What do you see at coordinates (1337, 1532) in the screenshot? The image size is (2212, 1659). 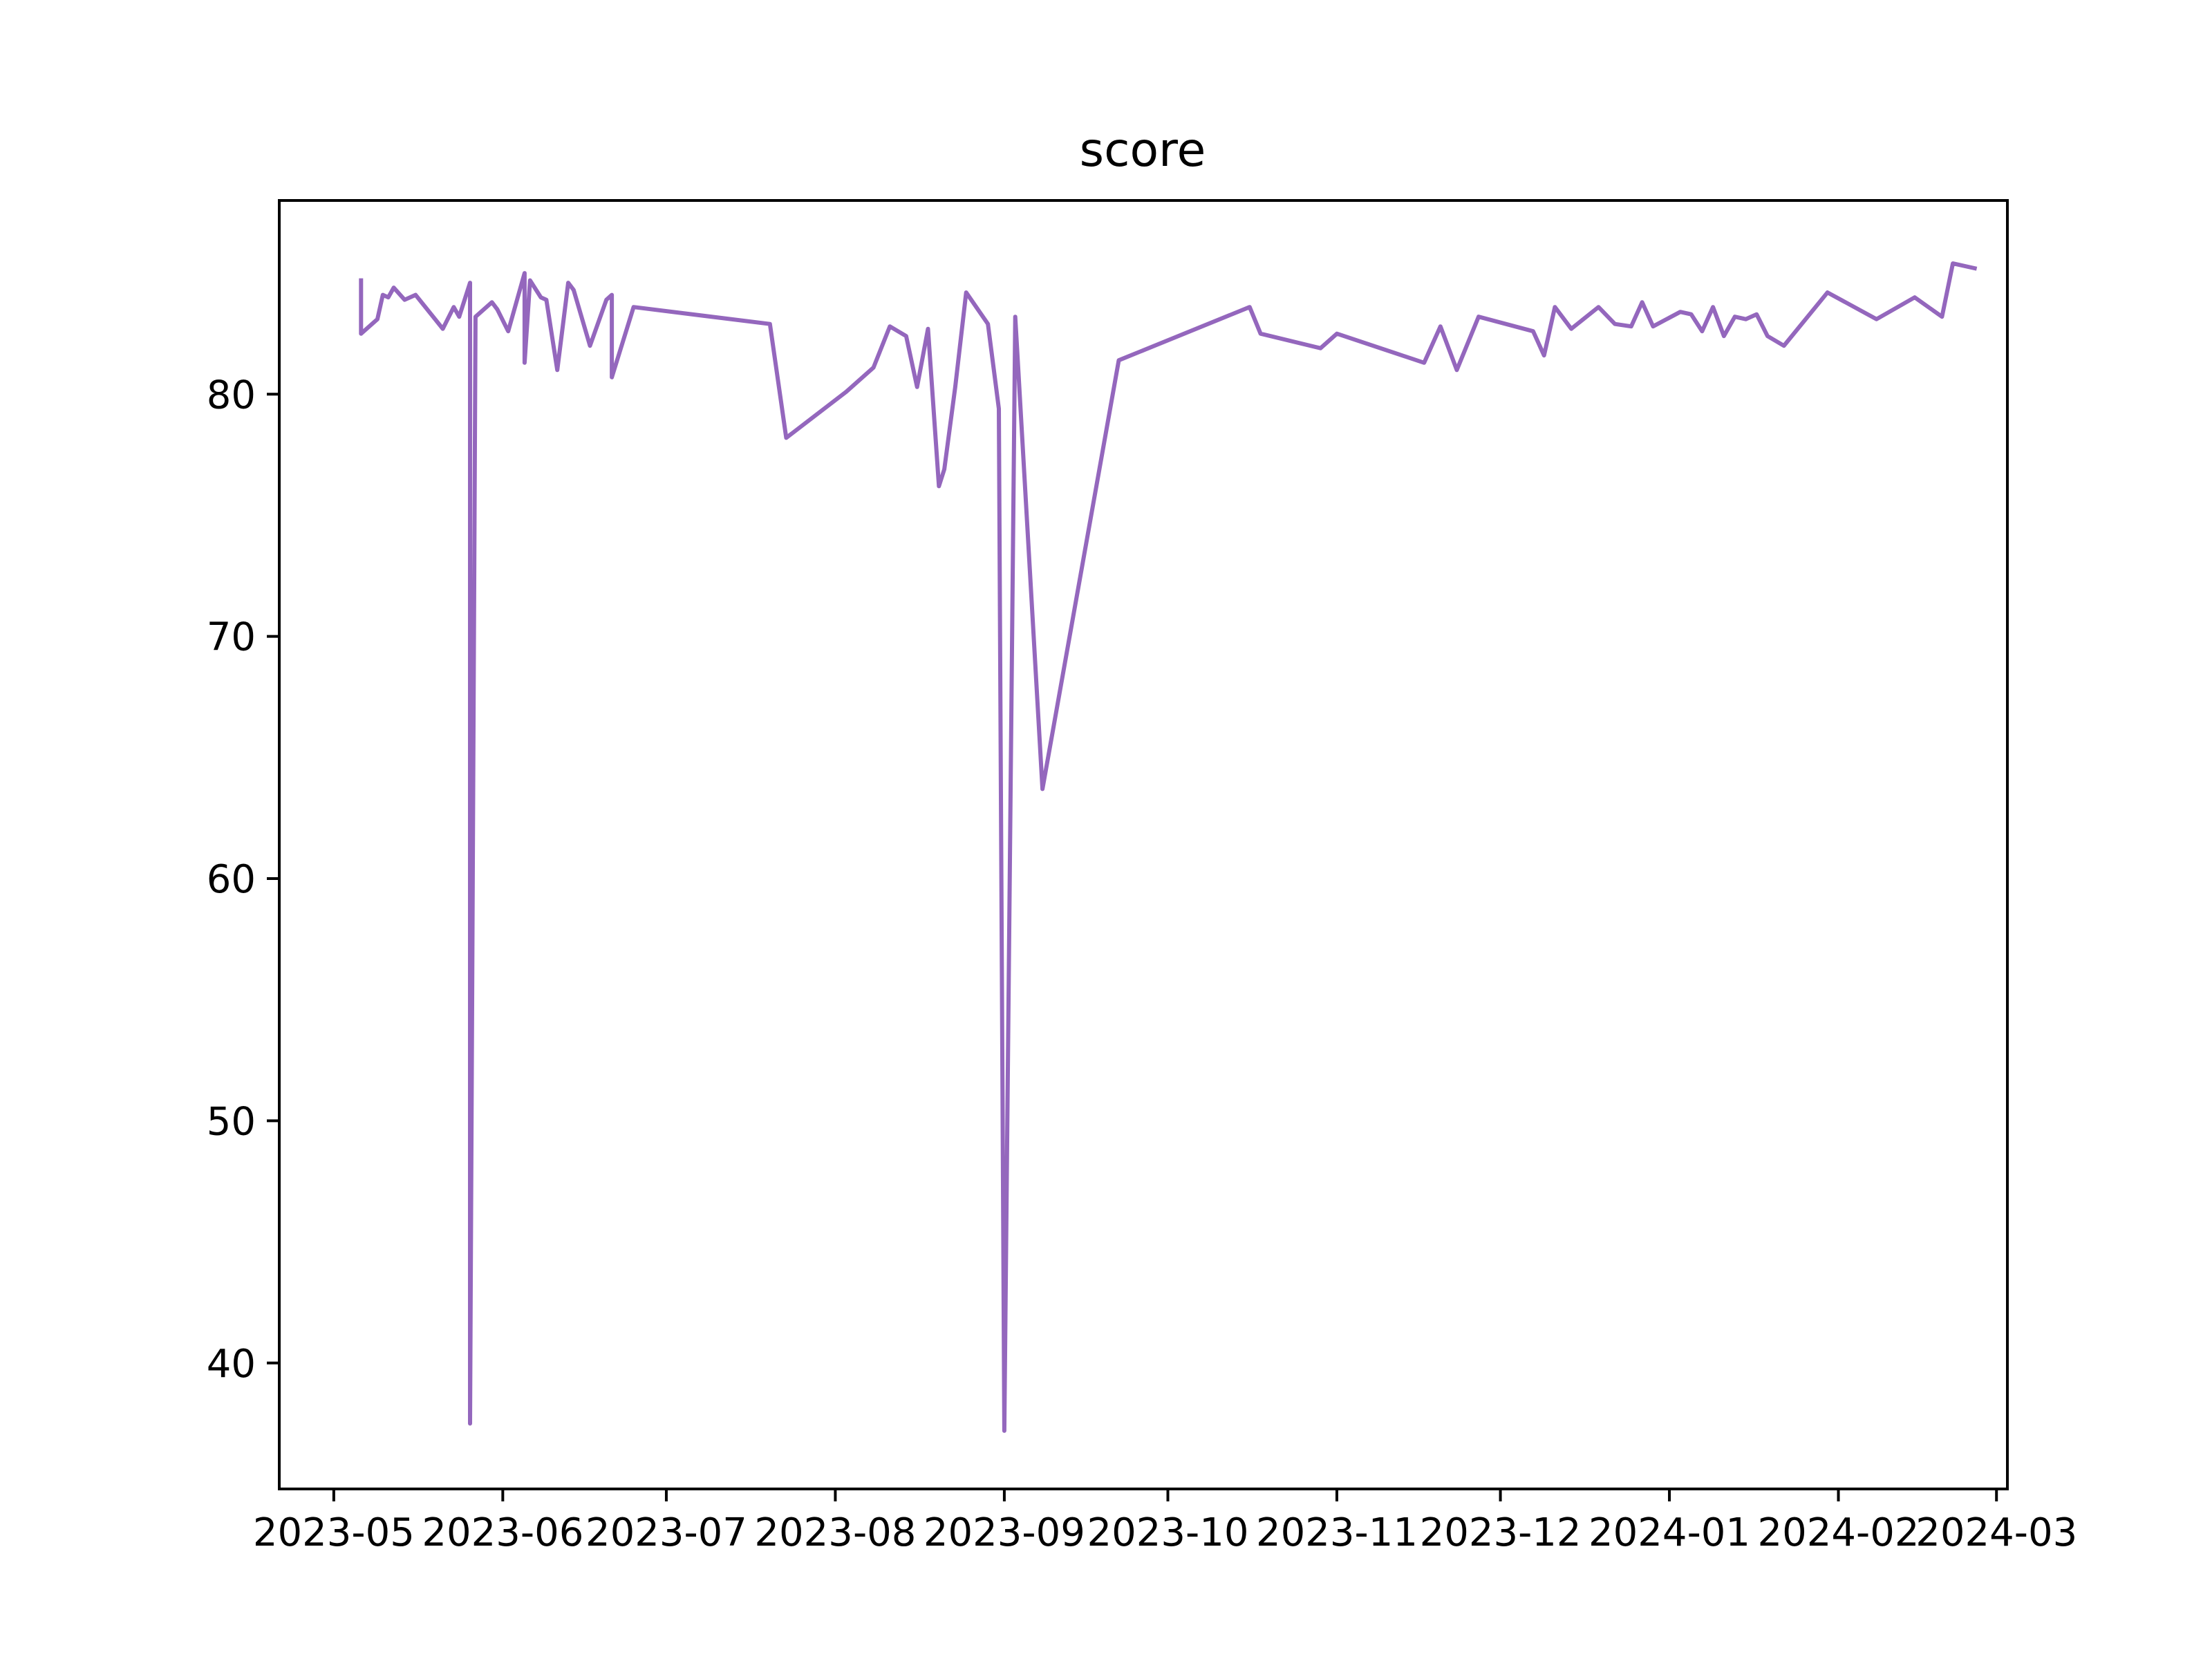 I see `x-tick-label: 2023-11` at bounding box center [1337, 1532].